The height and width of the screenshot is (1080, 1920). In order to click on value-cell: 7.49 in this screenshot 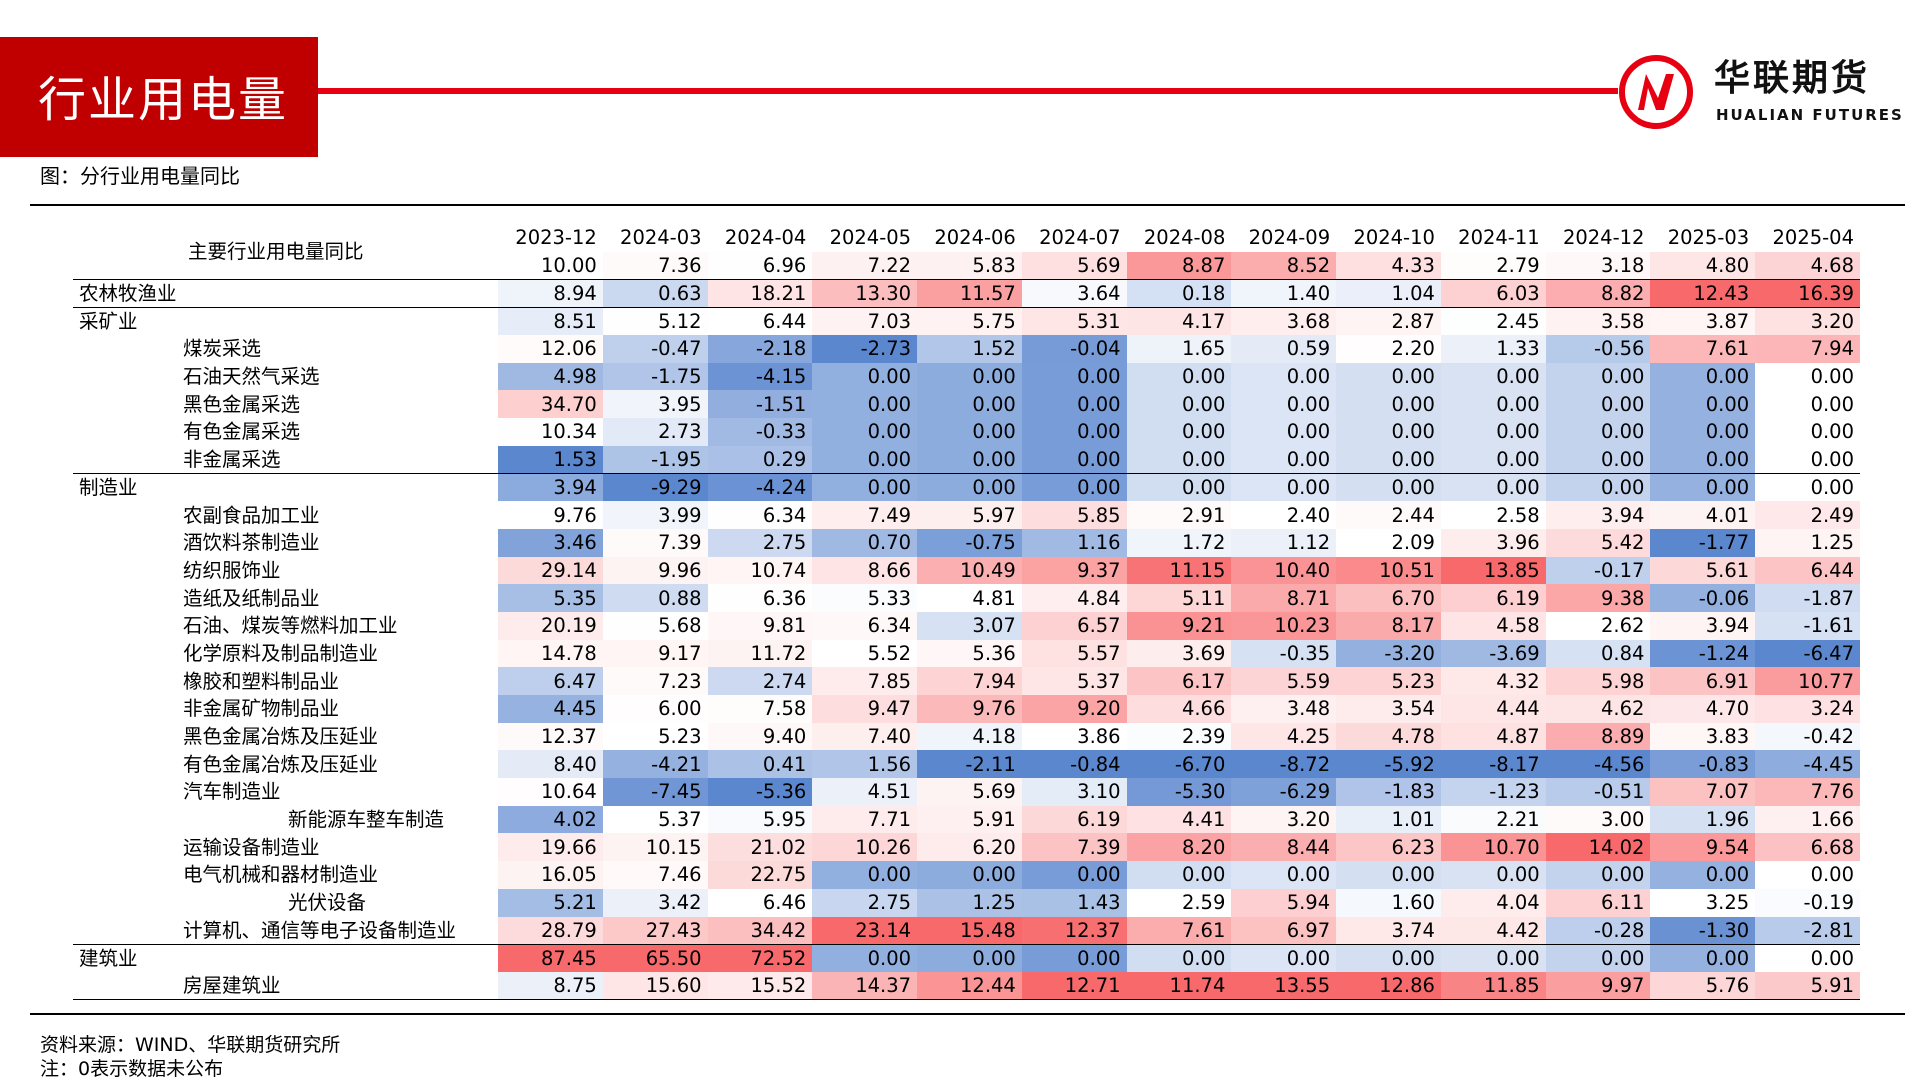, I will do `click(865, 515)`.